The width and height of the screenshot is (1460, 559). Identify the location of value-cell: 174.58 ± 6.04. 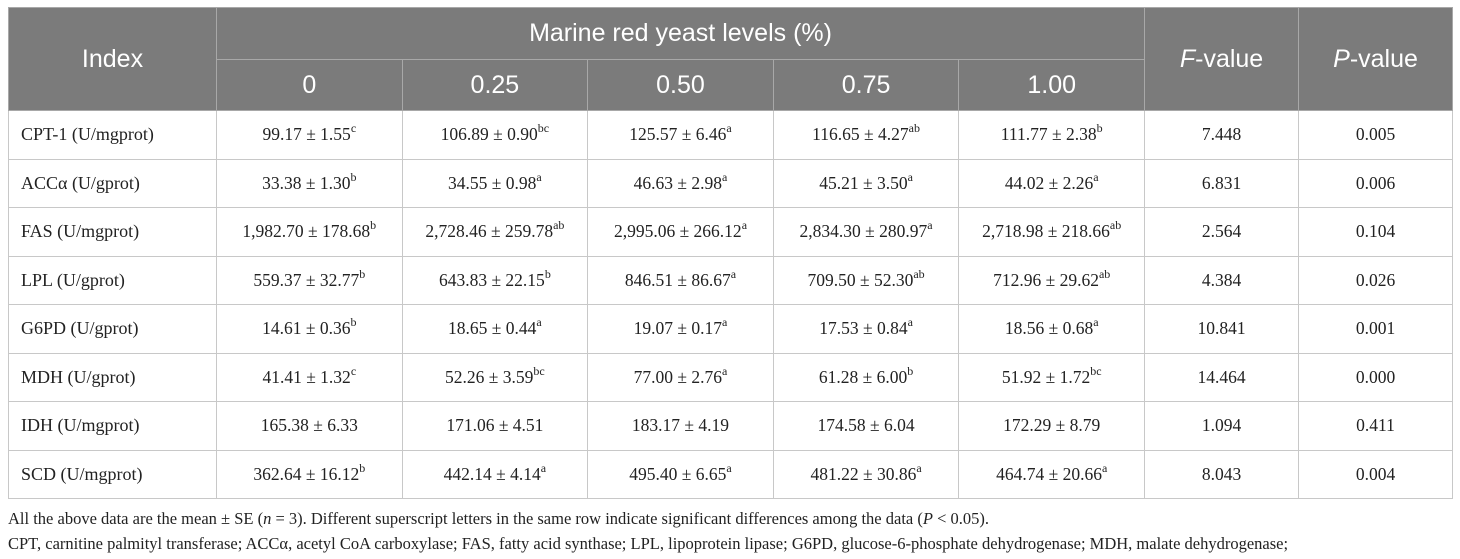
(866, 426).